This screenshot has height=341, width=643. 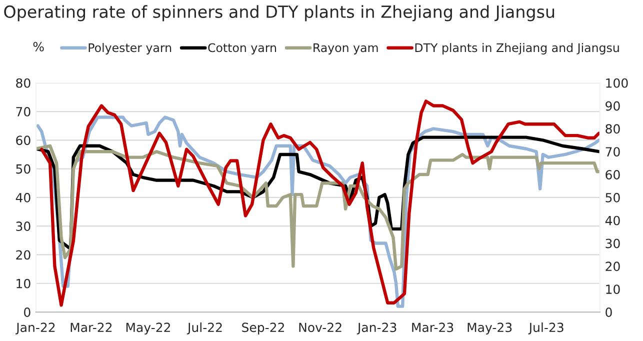 I want to click on y-tick-label: 0, so click(x=27, y=312).